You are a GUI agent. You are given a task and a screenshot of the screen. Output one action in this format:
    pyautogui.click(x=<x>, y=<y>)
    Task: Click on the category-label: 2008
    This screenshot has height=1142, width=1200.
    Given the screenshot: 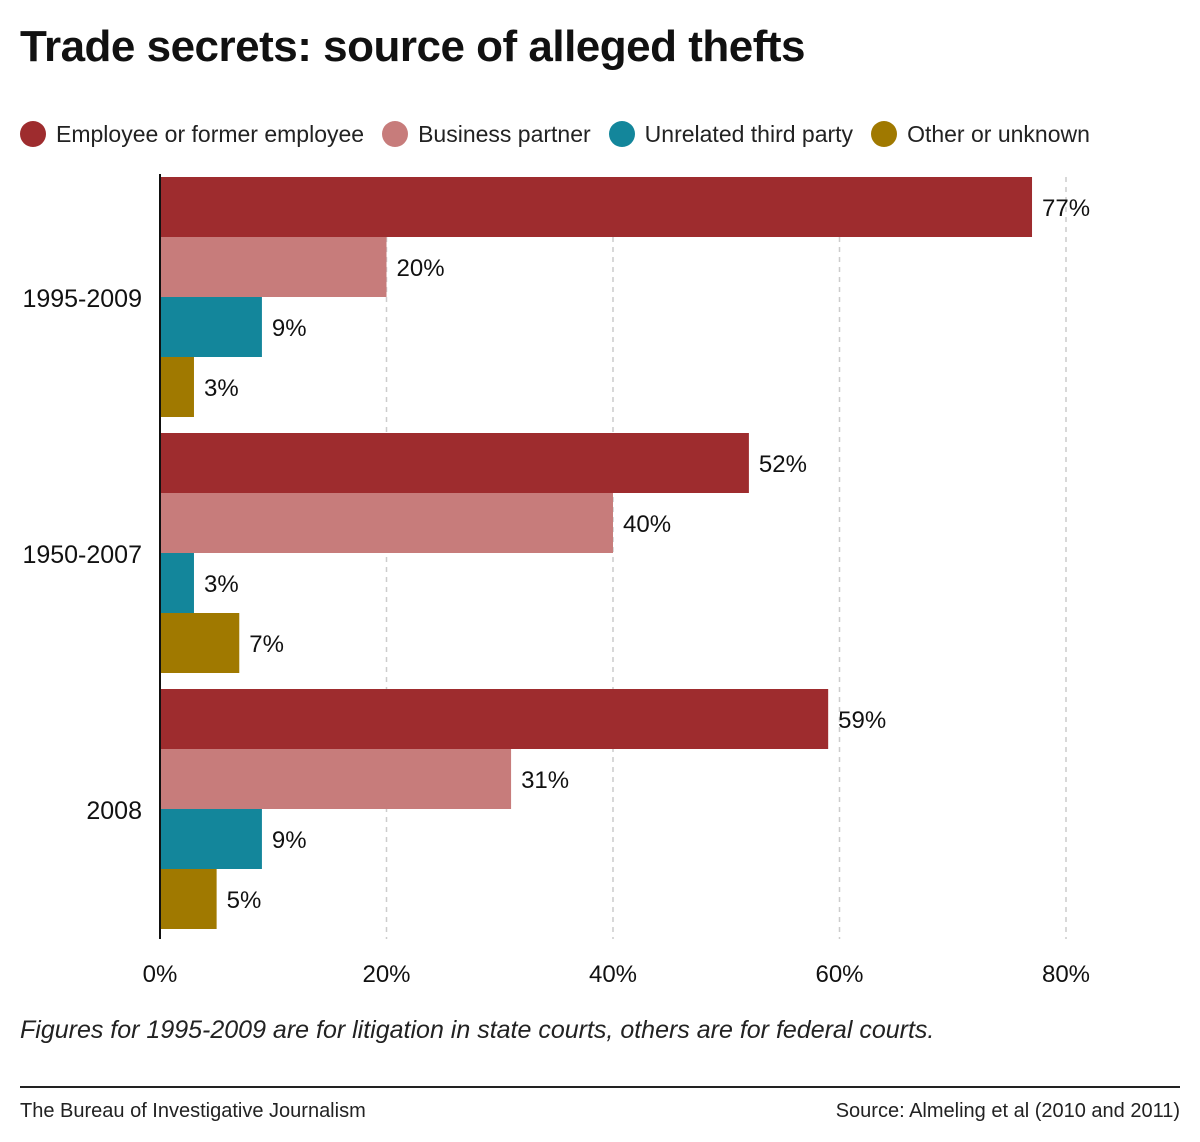 What is the action you would take?
    pyautogui.click(x=114, y=811)
    